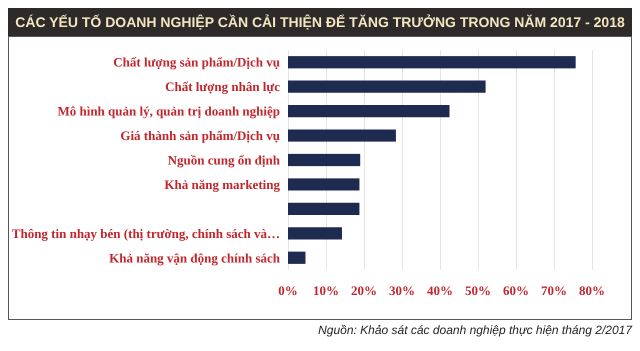 The height and width of the screenshot is (351, 640). What do you see at coordinates (224, 160) in the screenshot?
I see `y-tick-label: Nguồn cung ổn định` at bounding box center [224, 160].